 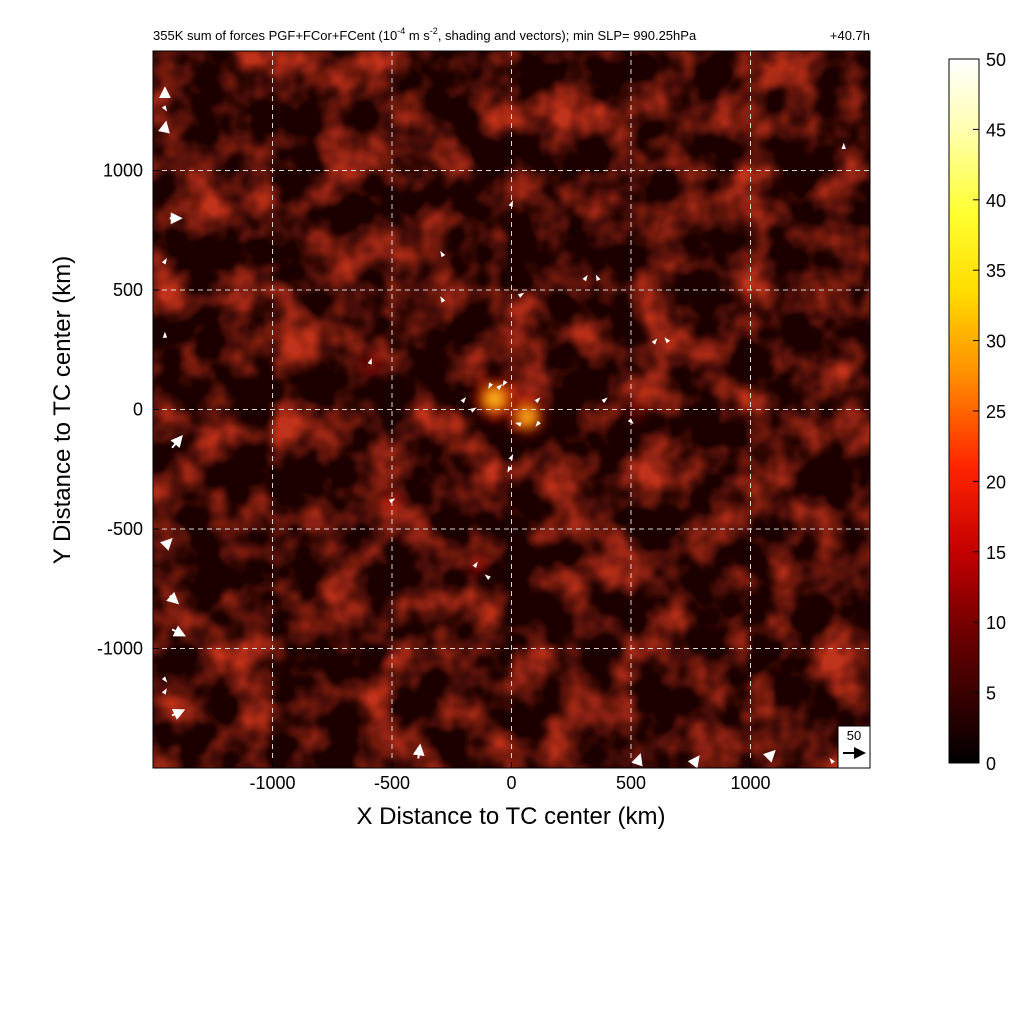 What do you see at coordinates (138, 410) in the screenshot?
I see `y-tick-label: 0` at bounding box center [138, 410].